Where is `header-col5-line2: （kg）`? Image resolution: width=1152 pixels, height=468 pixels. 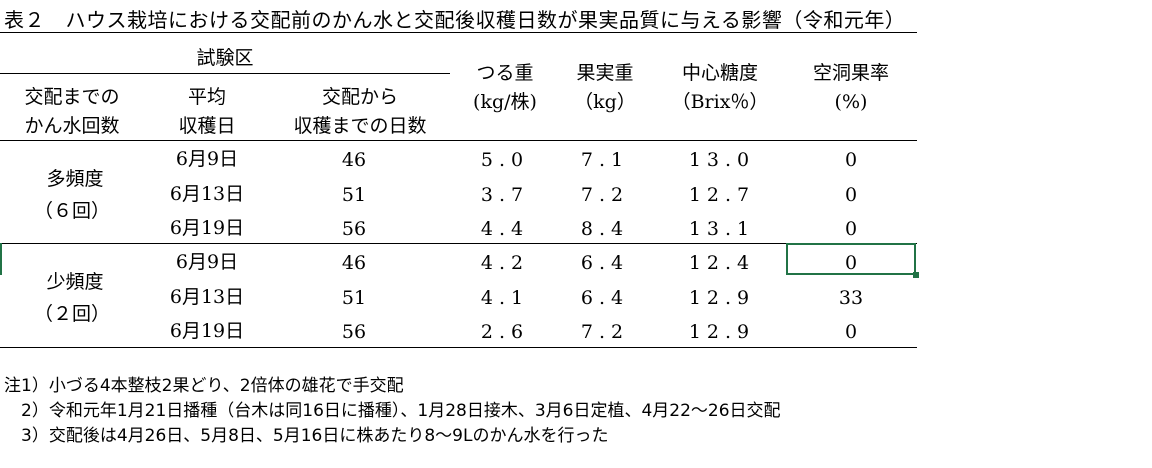 header-col5-line2: （kg） is located at coordinates (605, 102).